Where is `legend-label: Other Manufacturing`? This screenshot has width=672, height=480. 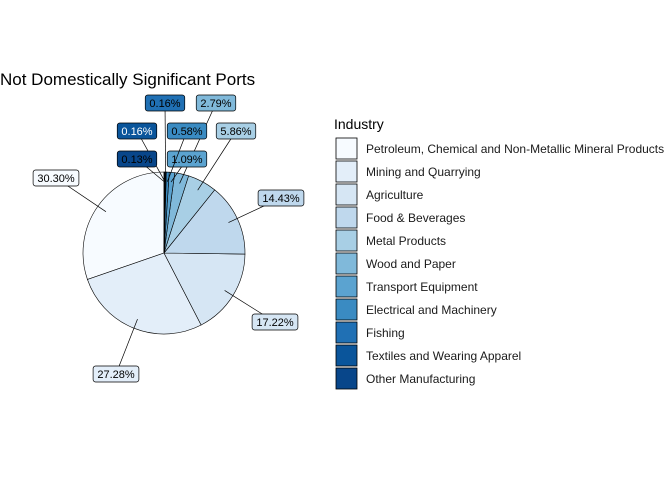 legend-label: Other Manufacturing is located at coordinates (420, 379).